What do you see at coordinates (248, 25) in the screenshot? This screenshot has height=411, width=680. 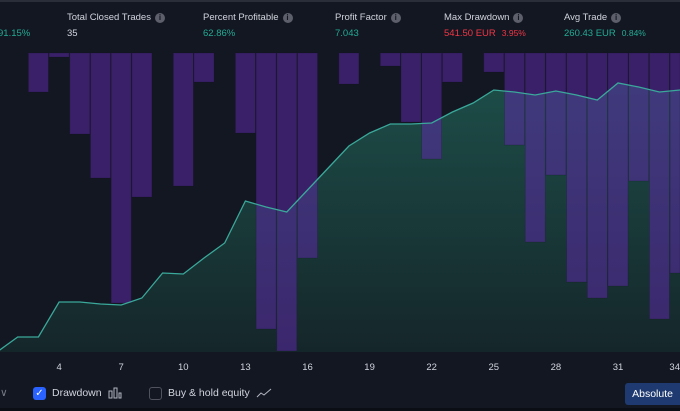 I see `metric-percent-profitable: Percent Profitable i 62.86%` at bounding box center [248, 25].